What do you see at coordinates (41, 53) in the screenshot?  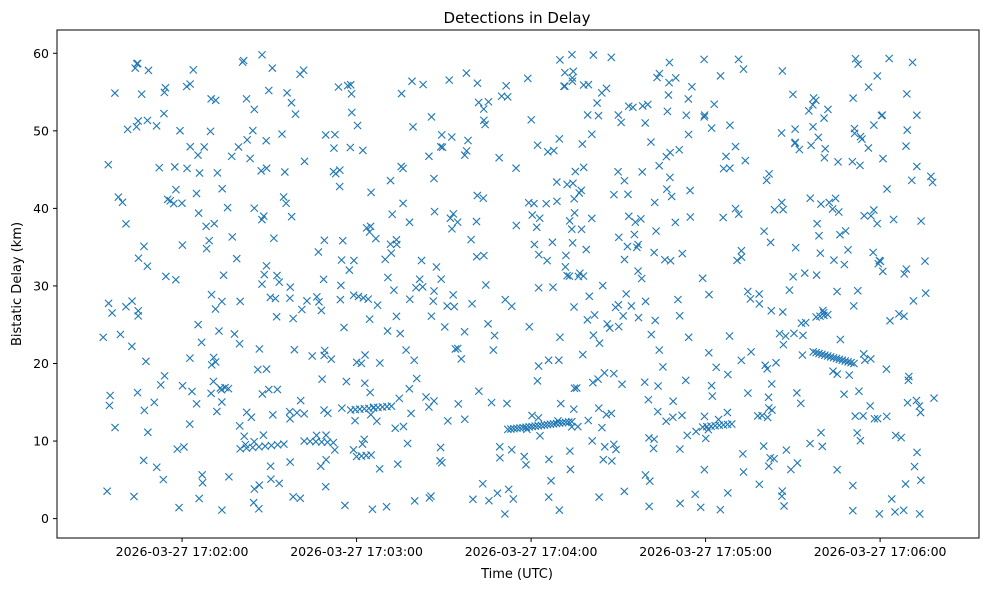 I see `y-tick-label: 60` at bounding box center [41, 53].